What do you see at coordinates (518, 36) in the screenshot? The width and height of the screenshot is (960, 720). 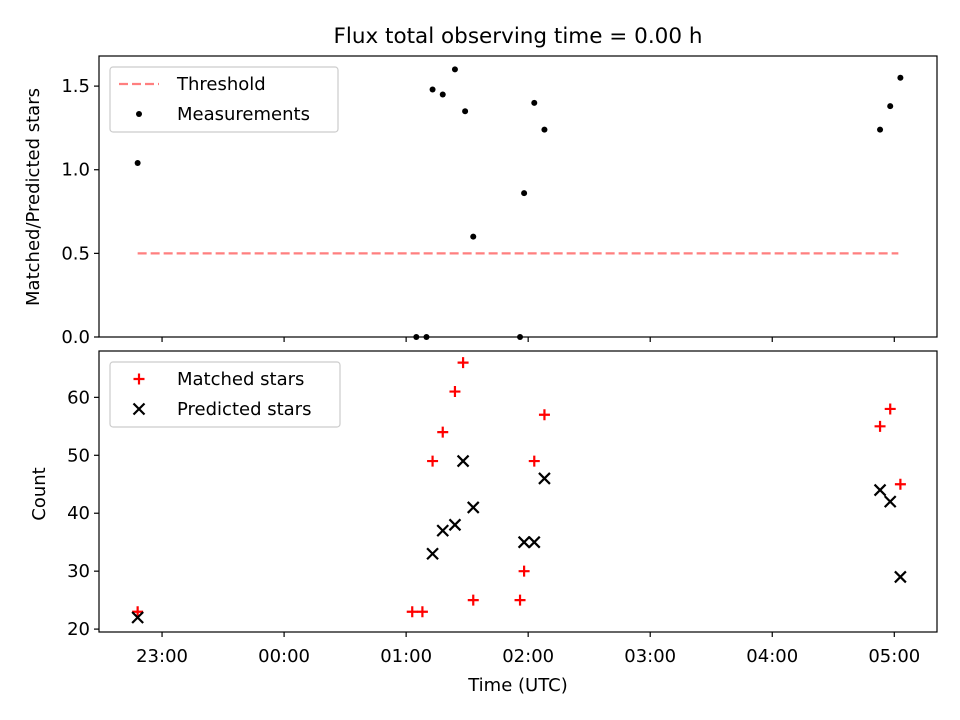 I see `chart-title: Flux total observing time = 0.00 h` at bounding box center [518, 36].